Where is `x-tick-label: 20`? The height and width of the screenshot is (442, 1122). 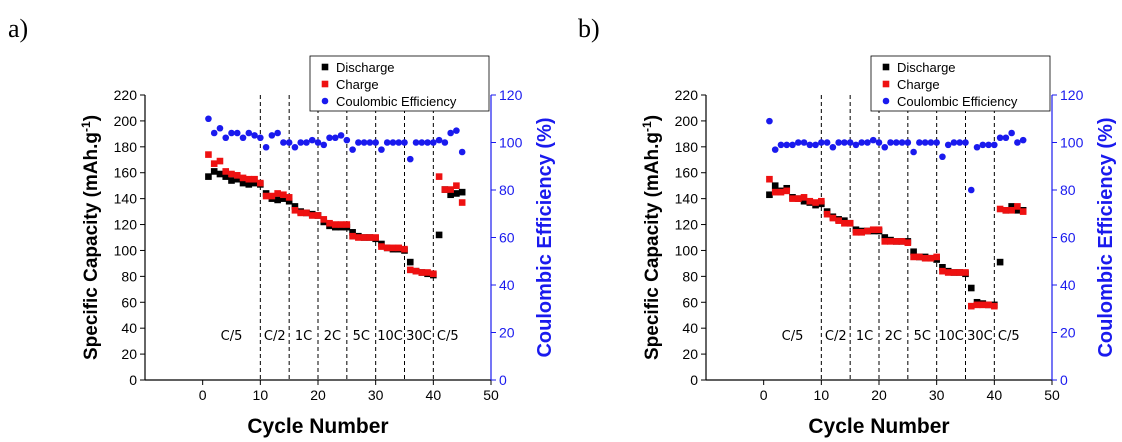 x-tick-label: 20 is located at coordinates (318, 395).